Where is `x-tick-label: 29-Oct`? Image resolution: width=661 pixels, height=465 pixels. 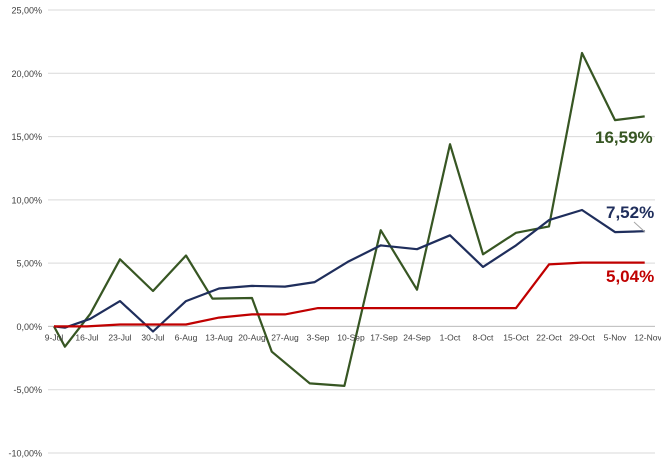 x-tick-label: 29-Oct is located at coordinates (582, 337).